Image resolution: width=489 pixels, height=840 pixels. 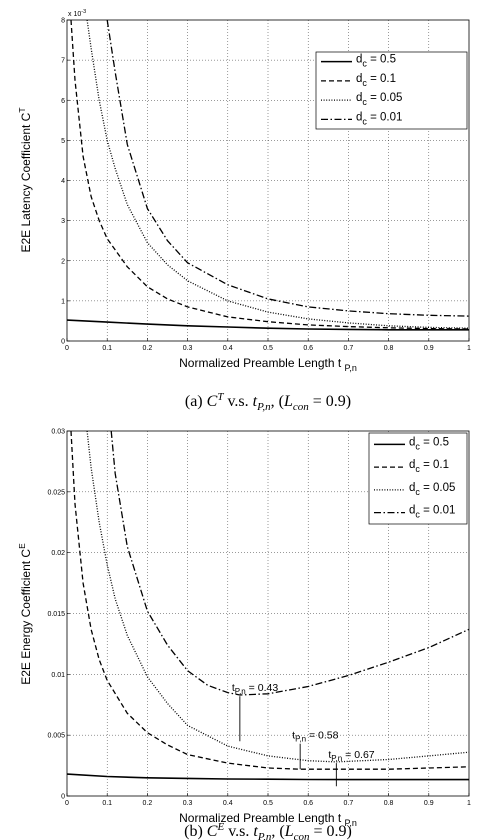 I want to click on latency-ylabel: E2E Latency Coefficient CT, so click(x=25, y=179).